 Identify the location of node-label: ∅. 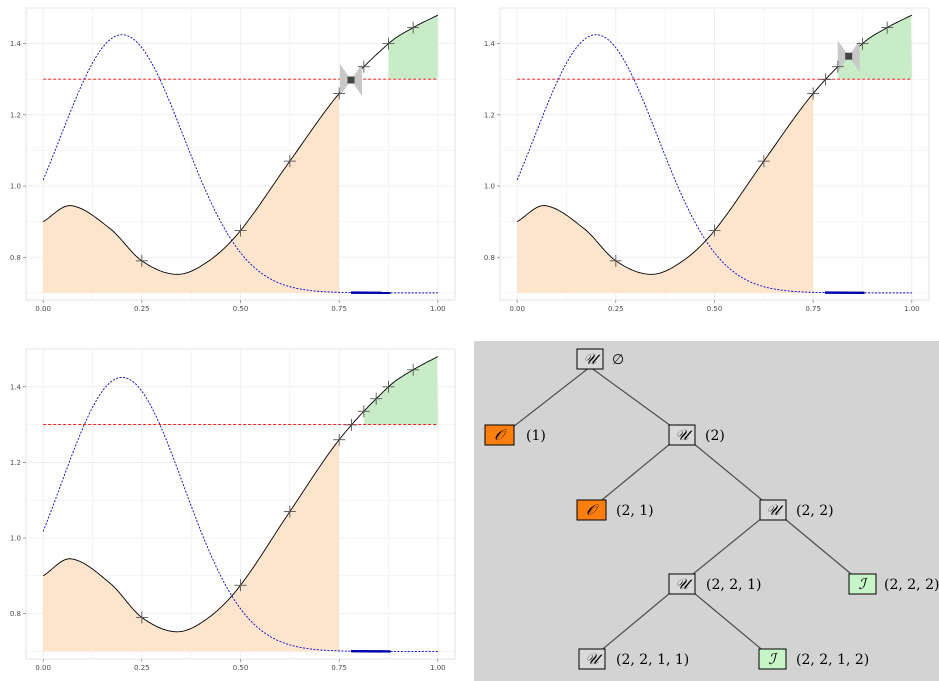
(618, 360).